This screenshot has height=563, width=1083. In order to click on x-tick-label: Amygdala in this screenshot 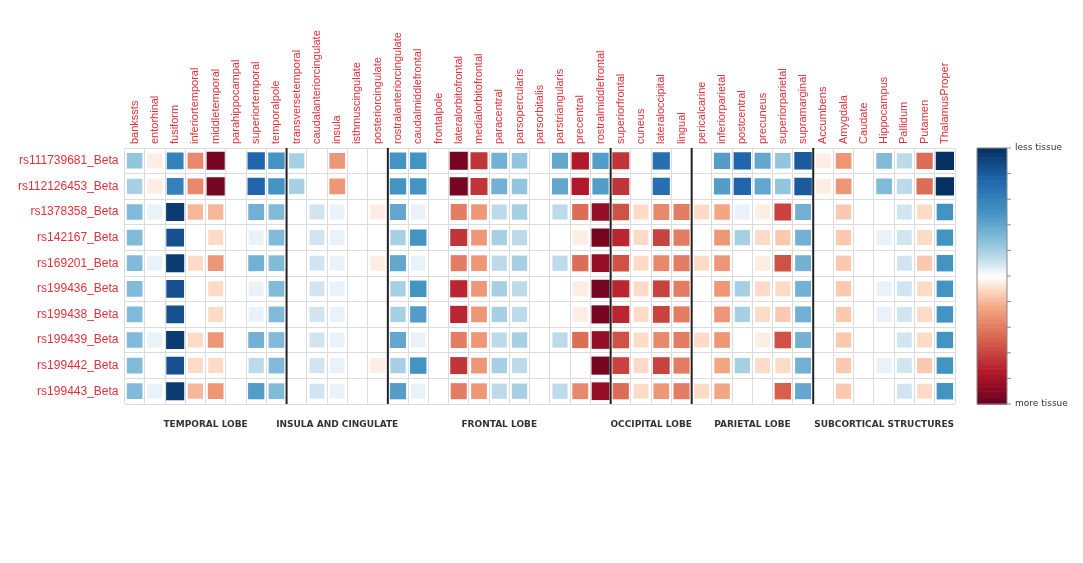, I will do `click(842, 119)`.